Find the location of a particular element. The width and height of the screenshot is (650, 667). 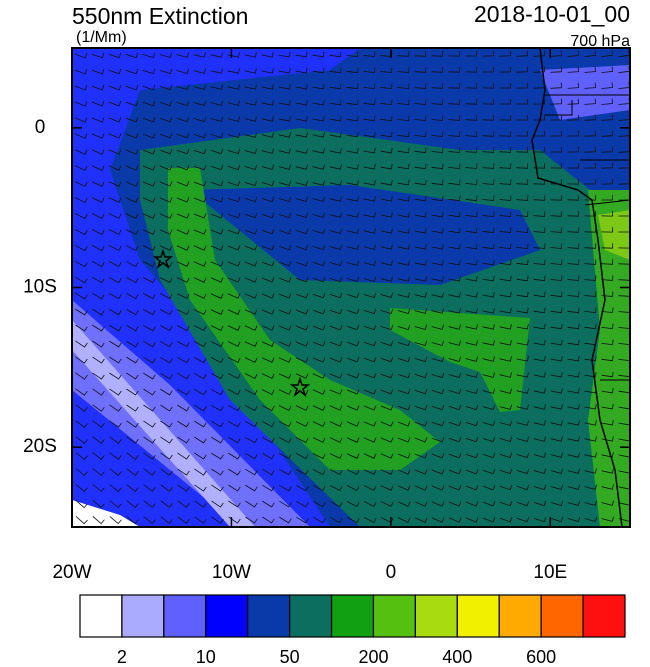

y-tick-label: 10S is located at coordinates (40, 287).